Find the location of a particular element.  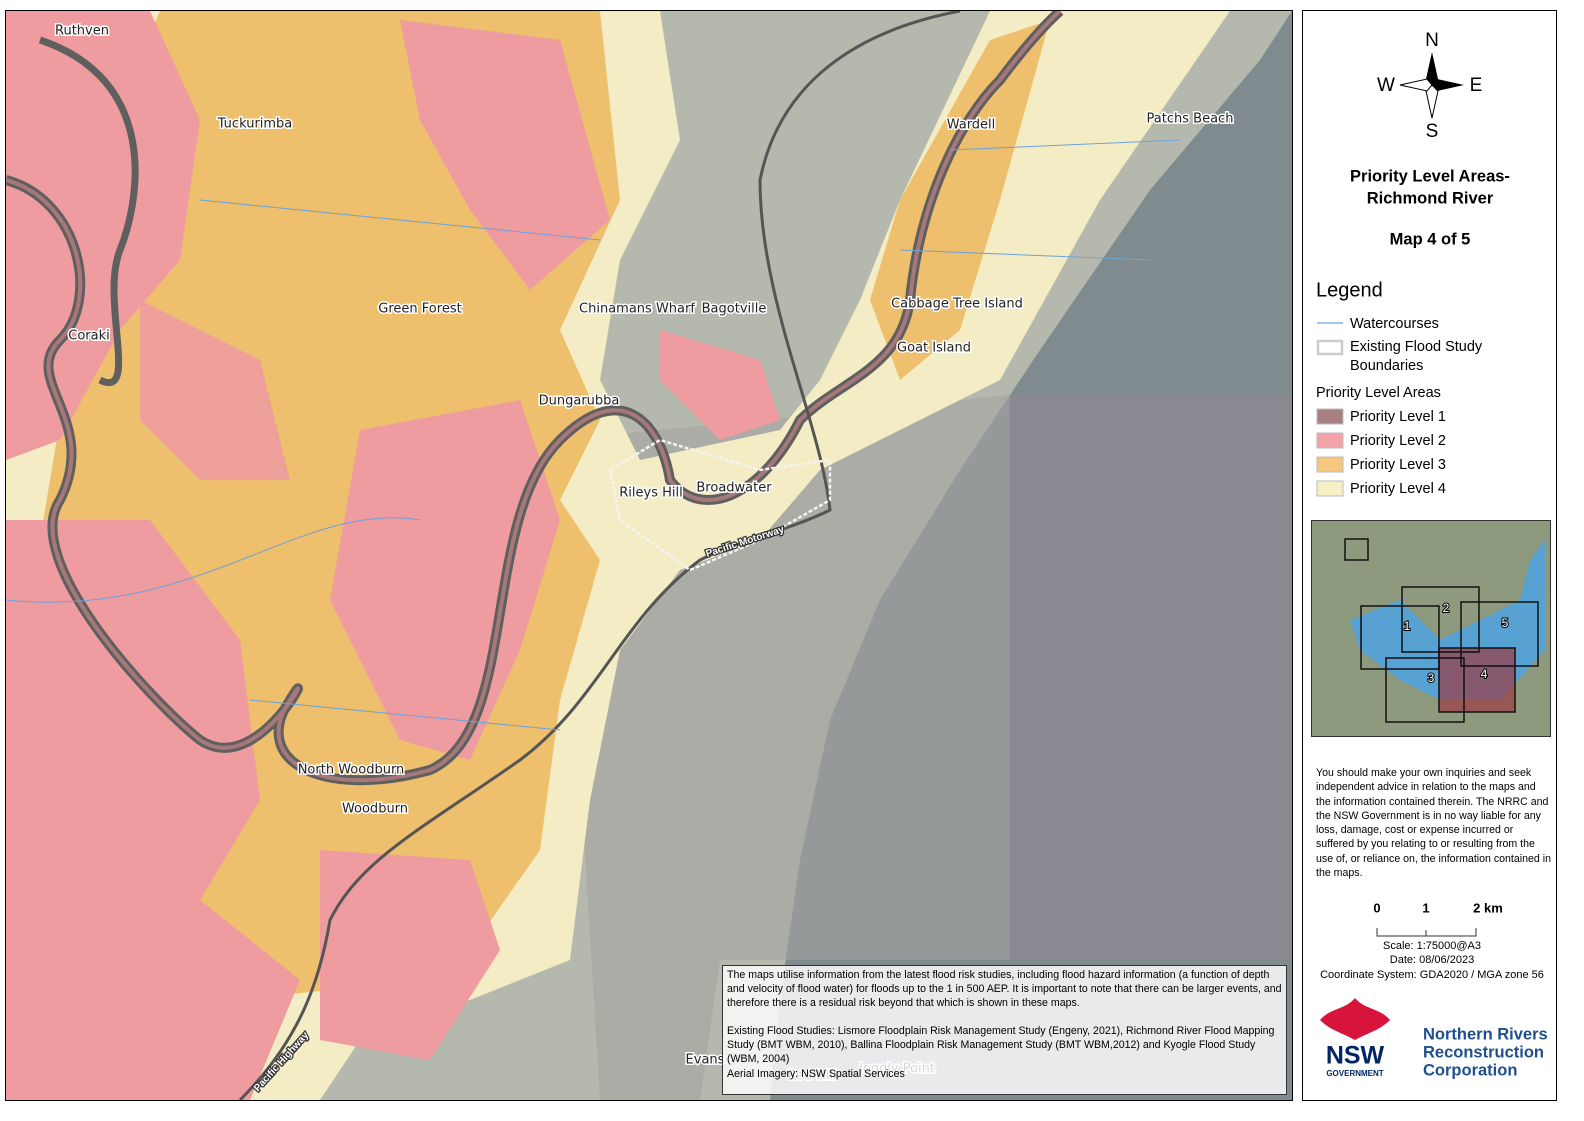

place-label: Woodburn is located at coordinates (375, 809).